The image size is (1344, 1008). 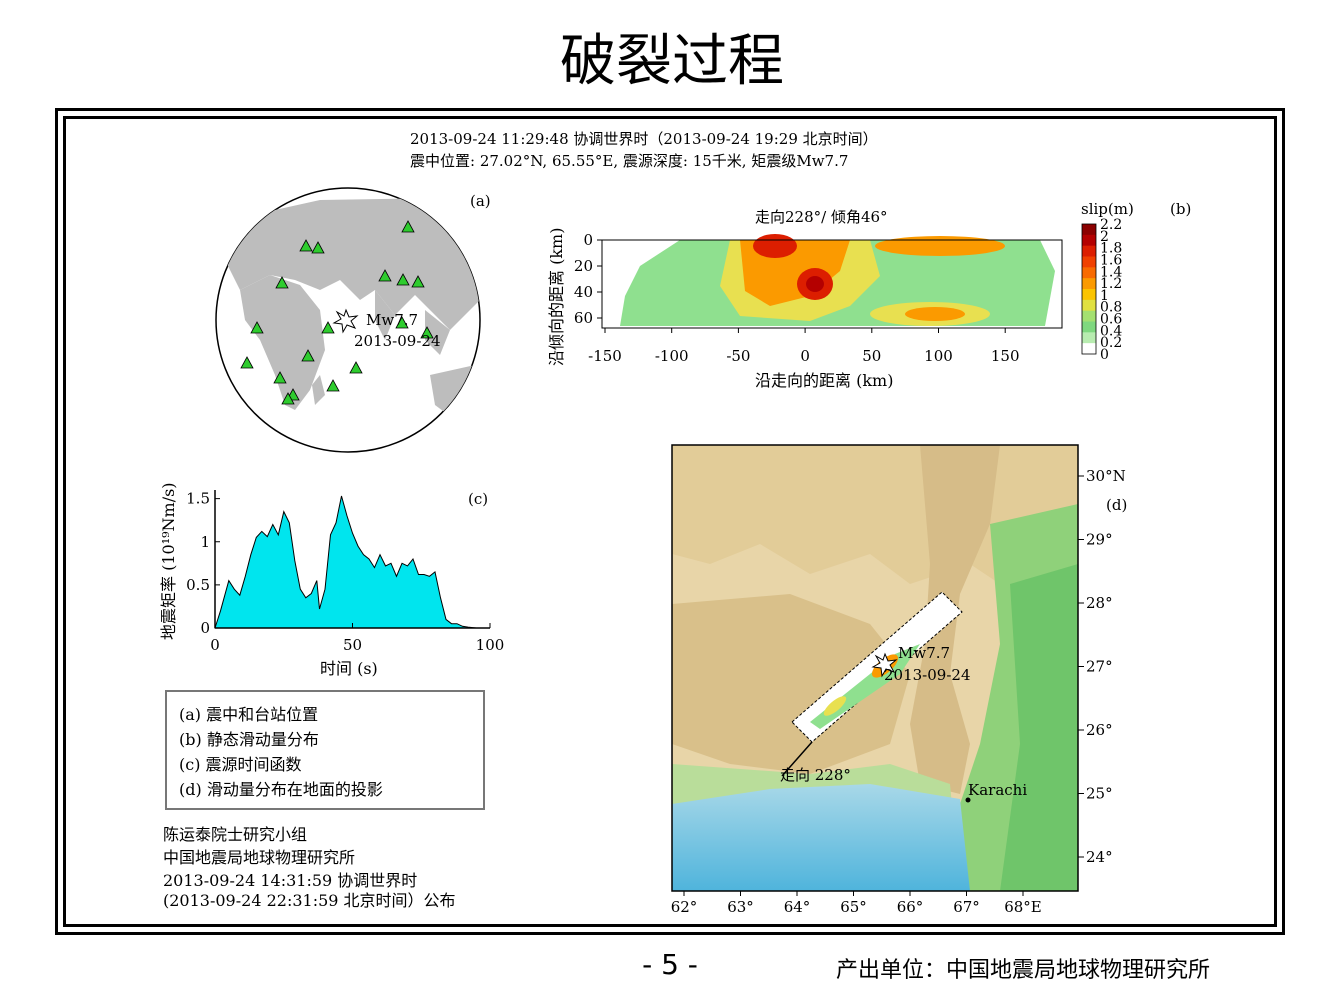 What do you see at coordinates (249, 739) in the screenshot?
I see `legend-item-b: (b) 静态滑动量分布` at bounding box center [249, 739].